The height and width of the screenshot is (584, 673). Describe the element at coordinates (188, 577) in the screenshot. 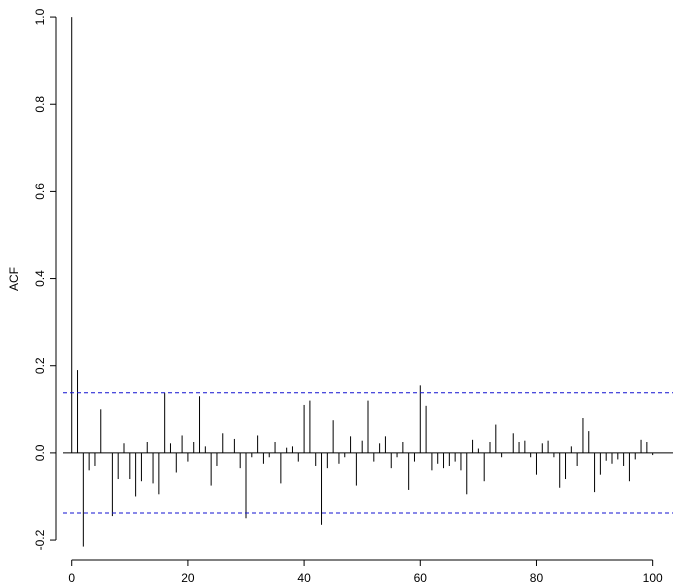

I see `x-tick-label: 20` at that location.